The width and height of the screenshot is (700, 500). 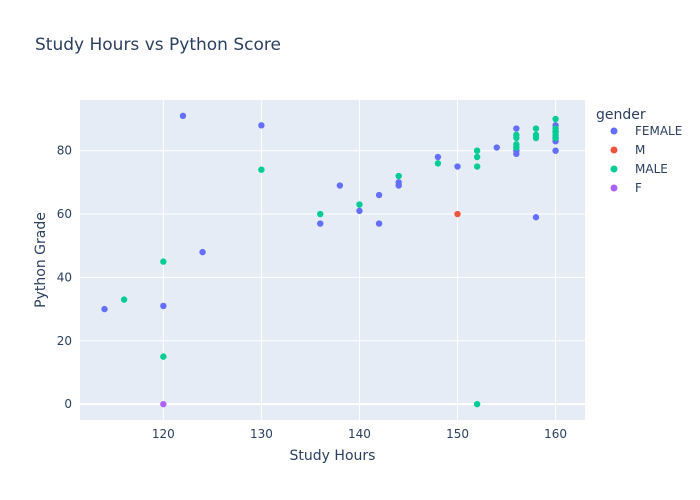 I want to click on x-tick-label: 130, so click(x=261, y=434).